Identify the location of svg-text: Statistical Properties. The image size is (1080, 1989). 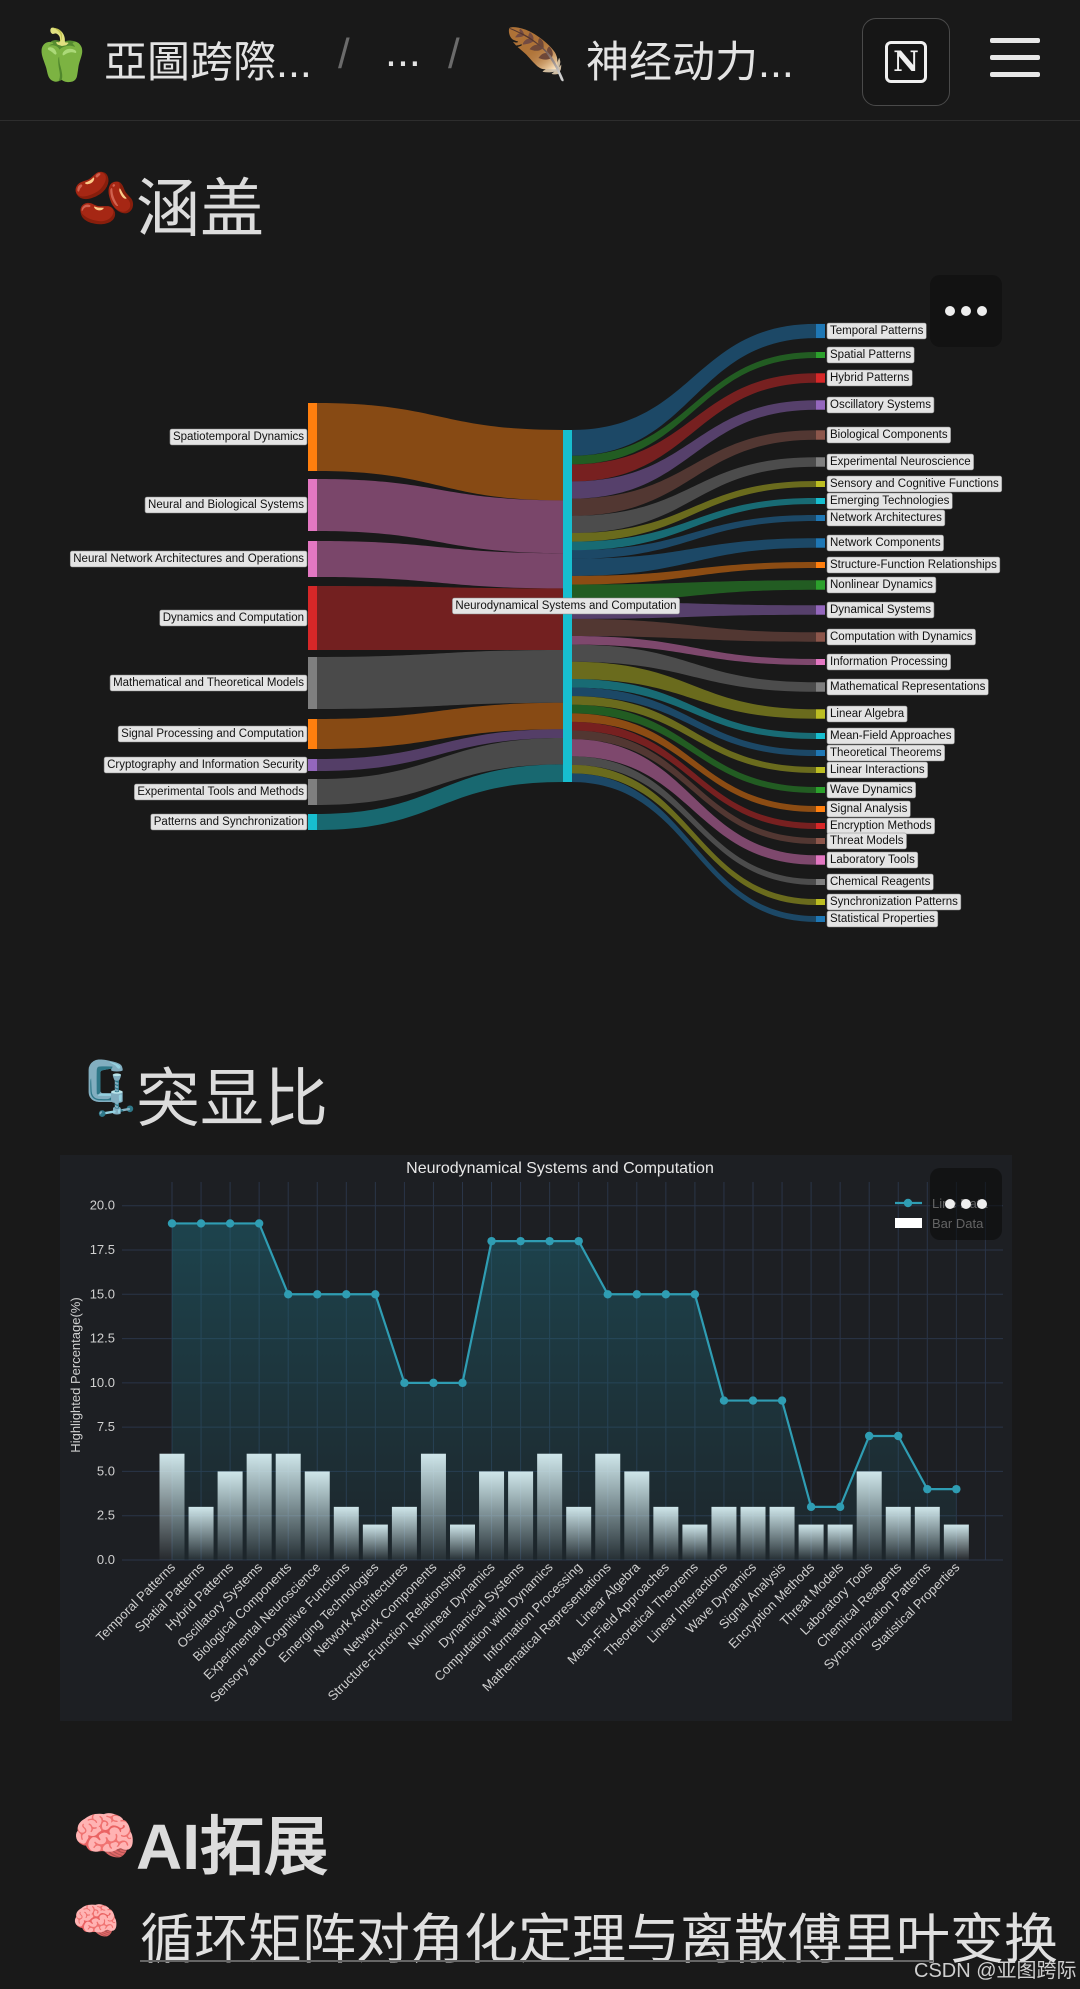
(882, 919).